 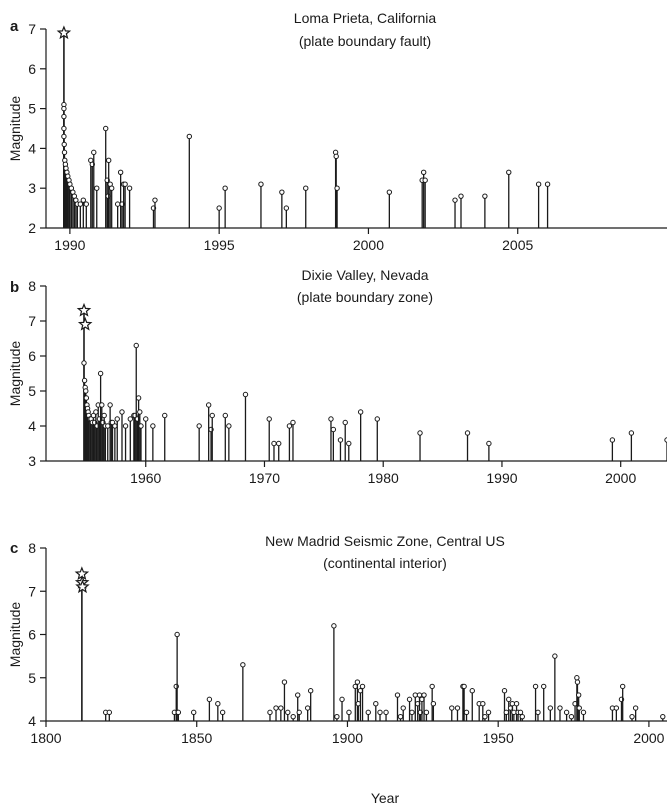 I want to click on x-tick-label: 1990, so click(x=69, y=245).